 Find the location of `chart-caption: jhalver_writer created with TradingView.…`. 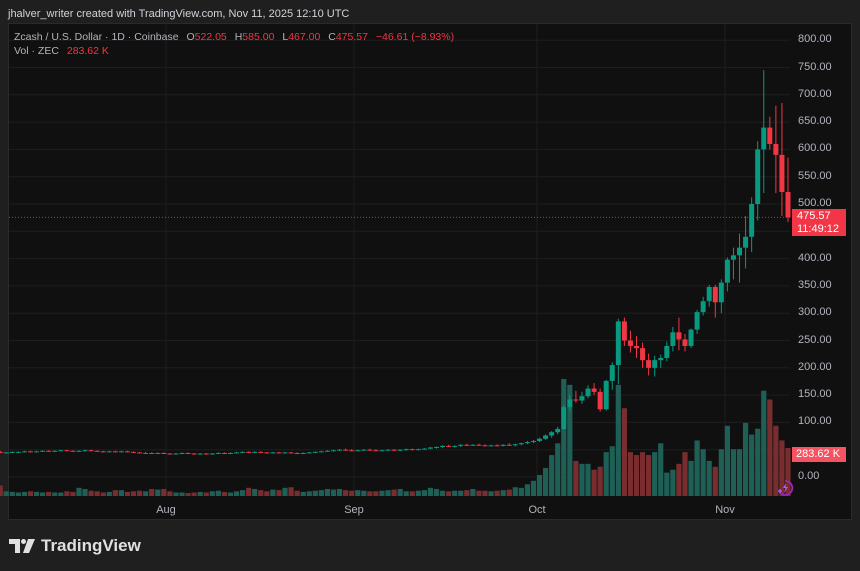

chart-caption: jhalver_writer created with TradingView.… is located at coordinates (179, 14).